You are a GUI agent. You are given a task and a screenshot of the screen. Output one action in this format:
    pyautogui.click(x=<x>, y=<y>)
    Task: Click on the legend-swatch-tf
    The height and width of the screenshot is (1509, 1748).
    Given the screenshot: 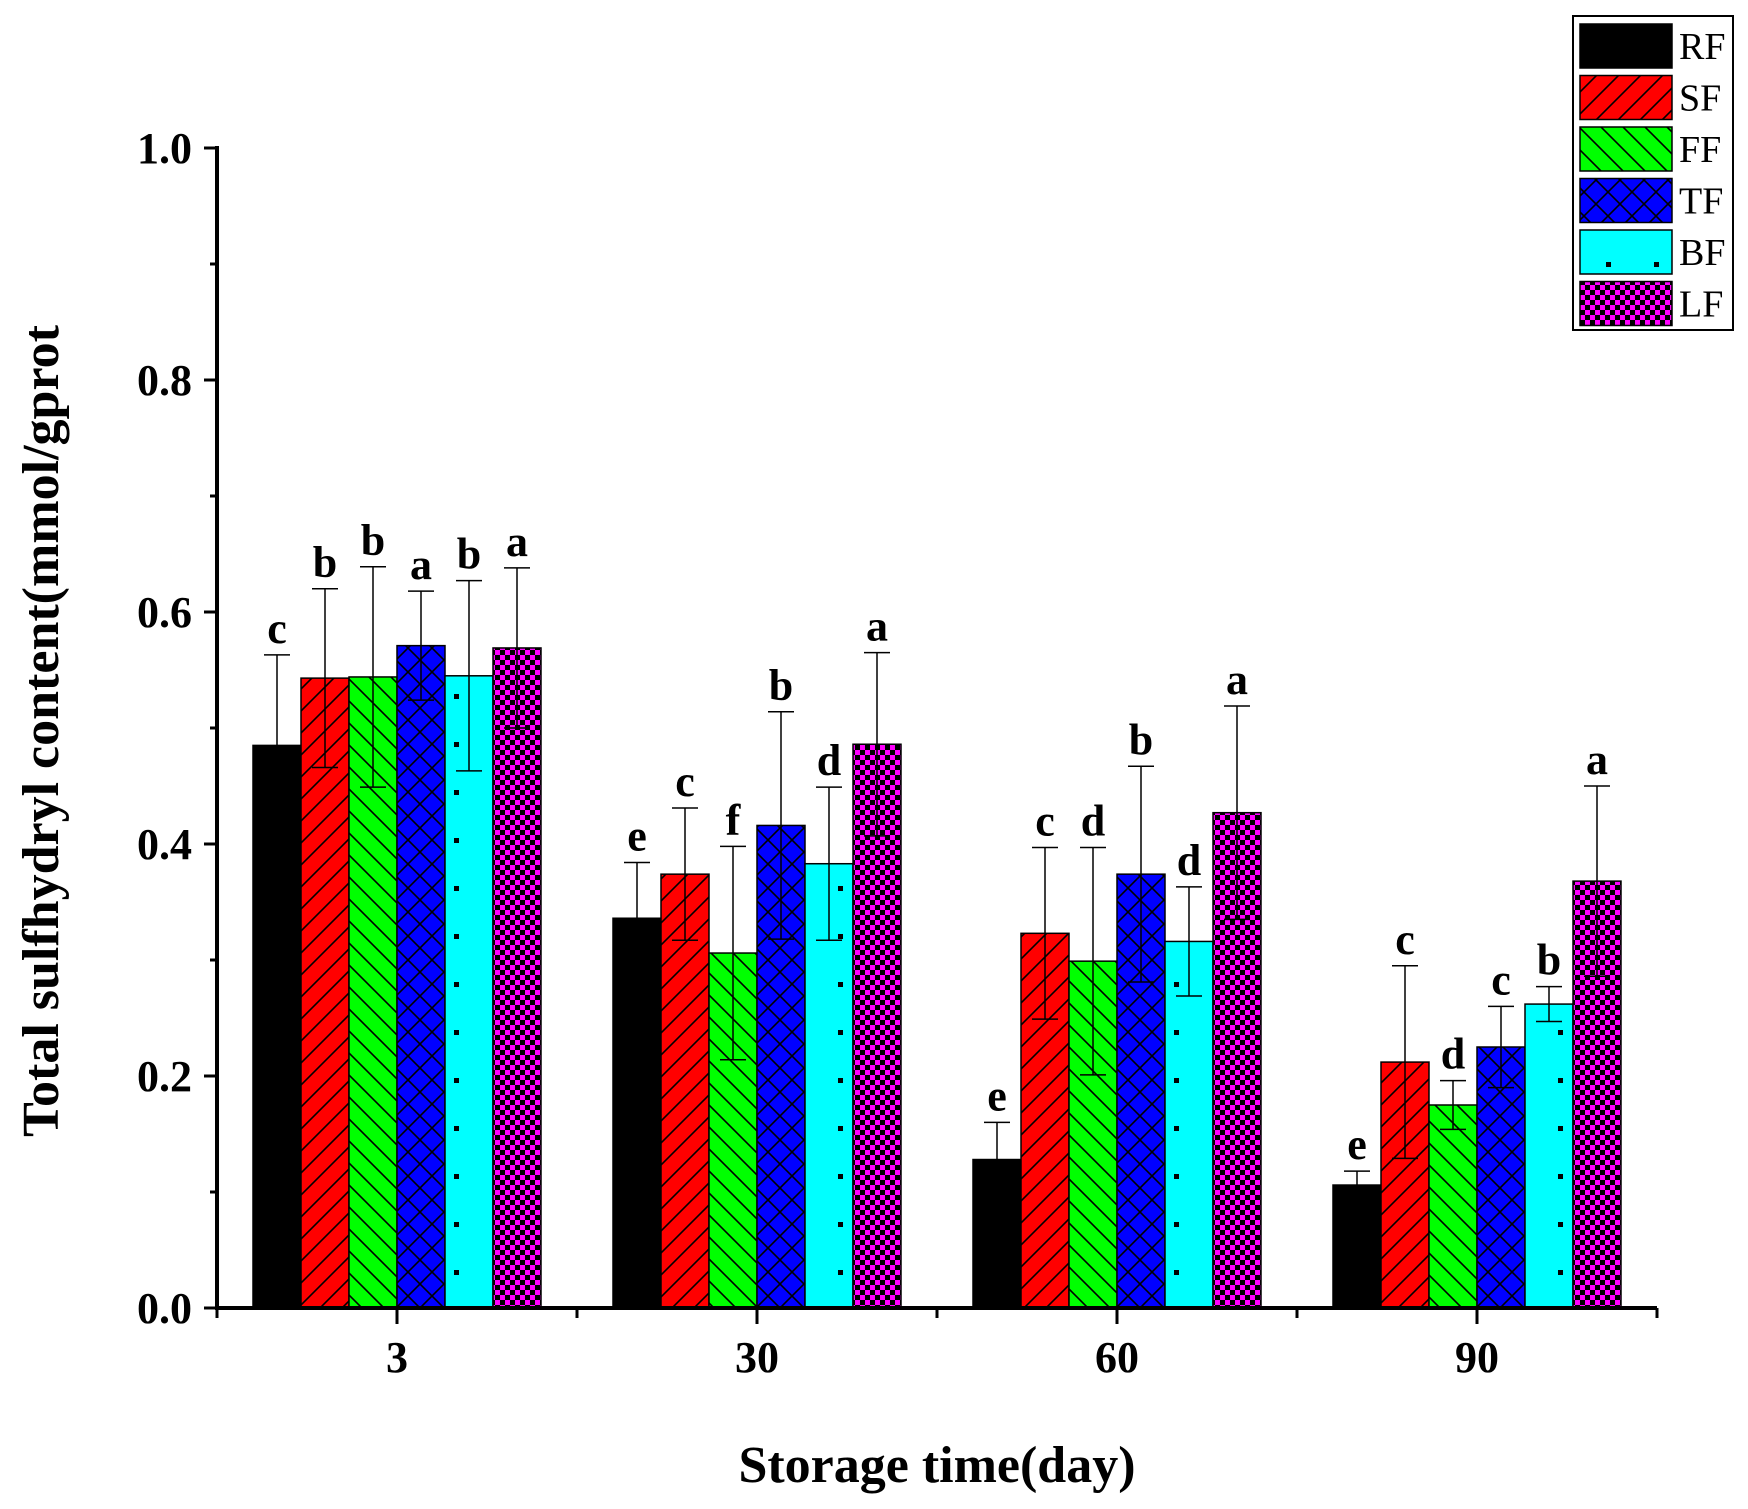 What is the action you would take?
    pyautogui.click(x=1626, y=200)
    